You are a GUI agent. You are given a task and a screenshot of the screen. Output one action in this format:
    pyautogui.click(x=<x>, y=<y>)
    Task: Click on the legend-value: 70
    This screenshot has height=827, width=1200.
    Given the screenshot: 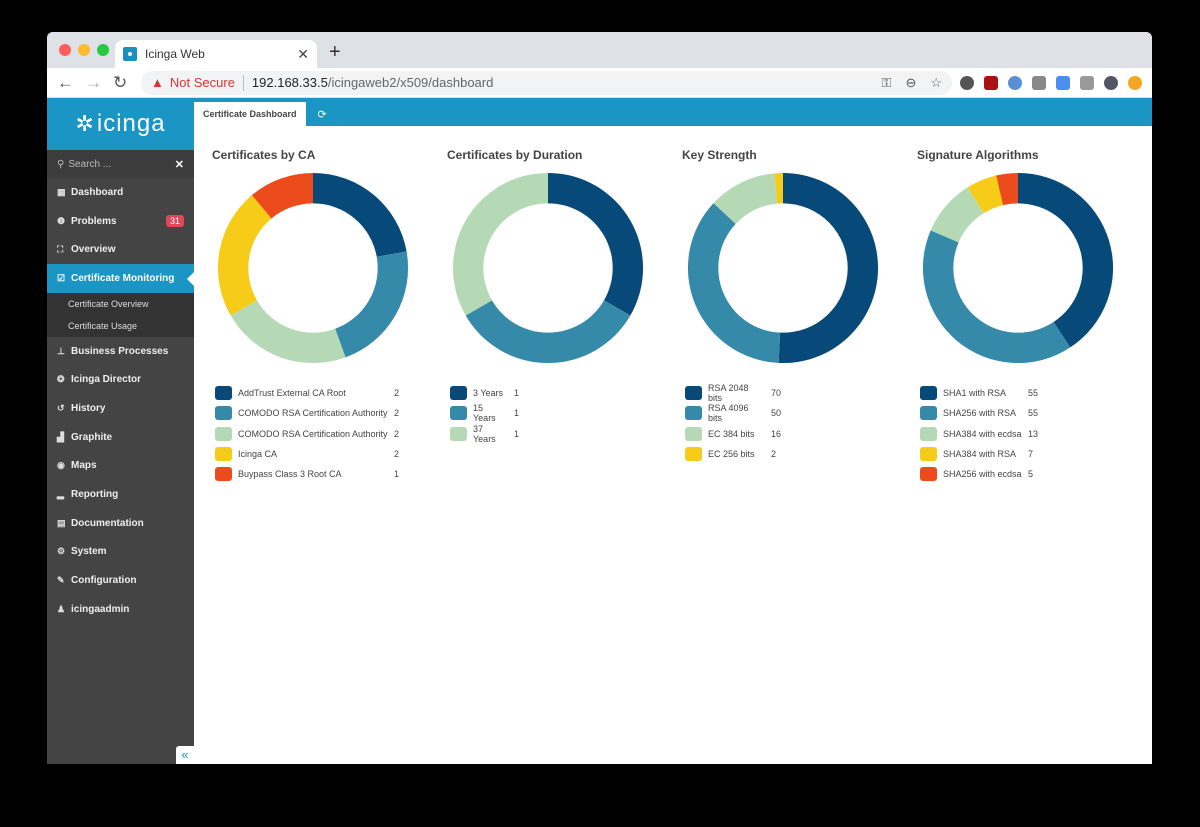 What is the action you would take?
    pyautogui.click(x=776, y=393)
    